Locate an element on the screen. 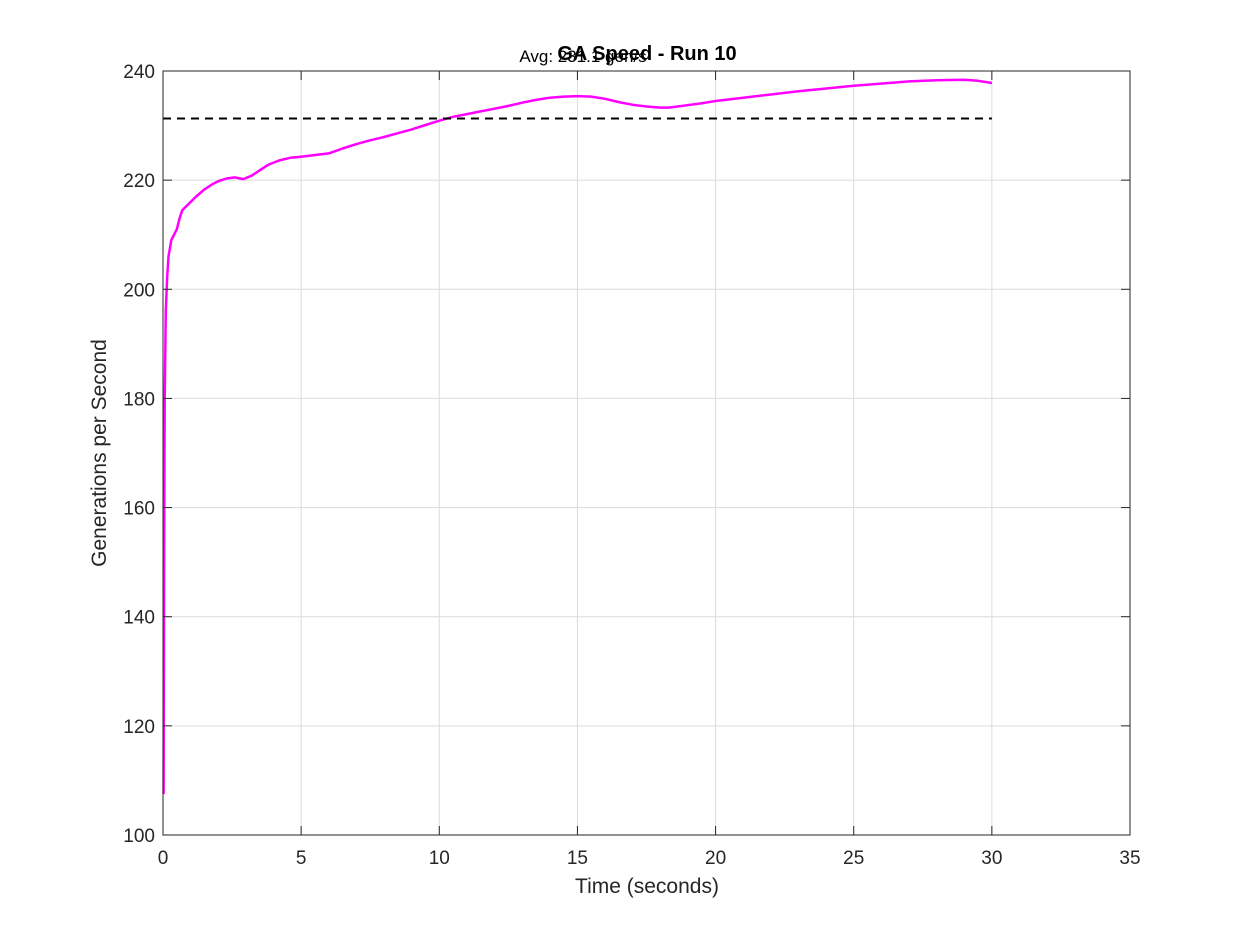 The width and height of the screenshot is (1250, 938). y-tick-labels: 100 120 140 160 180 200 220 240 is located at coordinates (139, 454).